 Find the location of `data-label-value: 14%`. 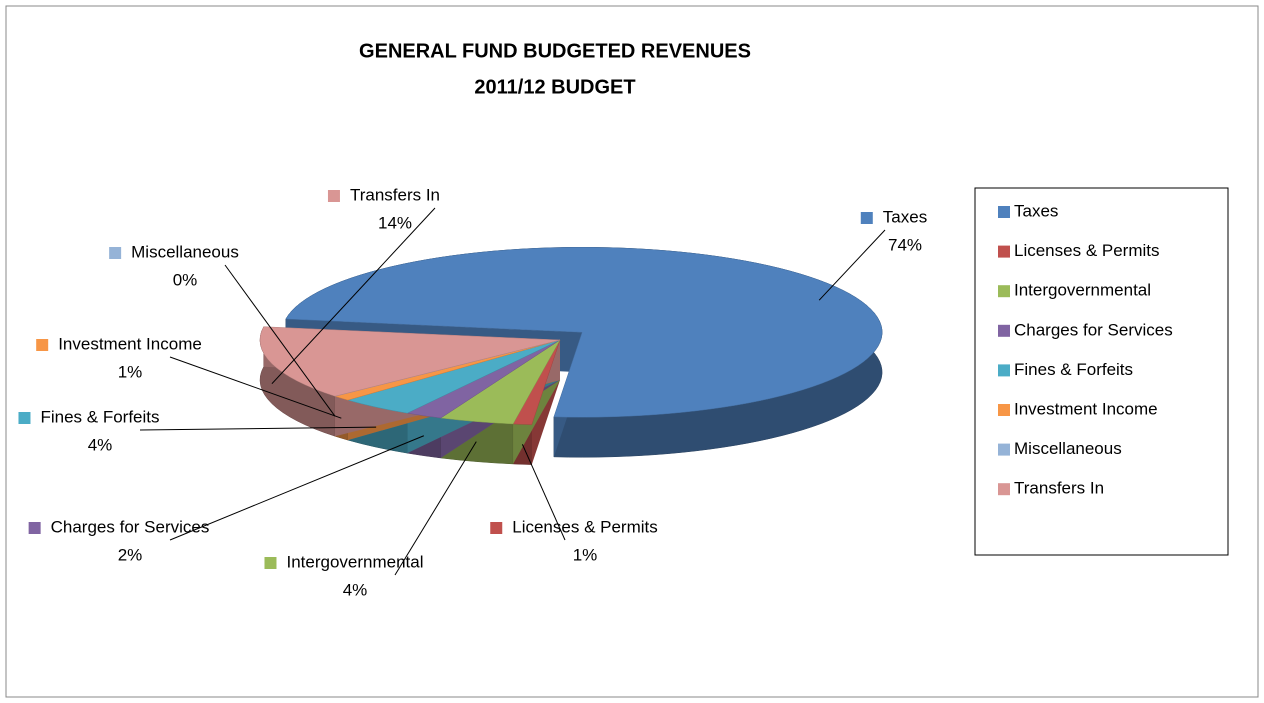

data-label-value: 14% is located at coordinates (395, 222).